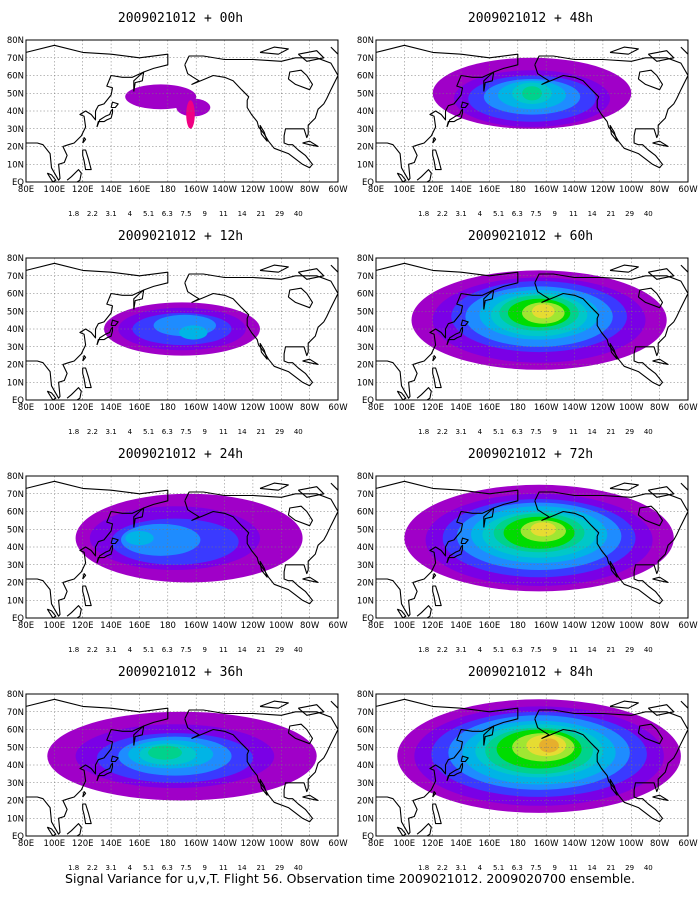 The width and height of the screenshot is (700, 900). I want to click on colorbar-label: 3.1, so click(111, 650).